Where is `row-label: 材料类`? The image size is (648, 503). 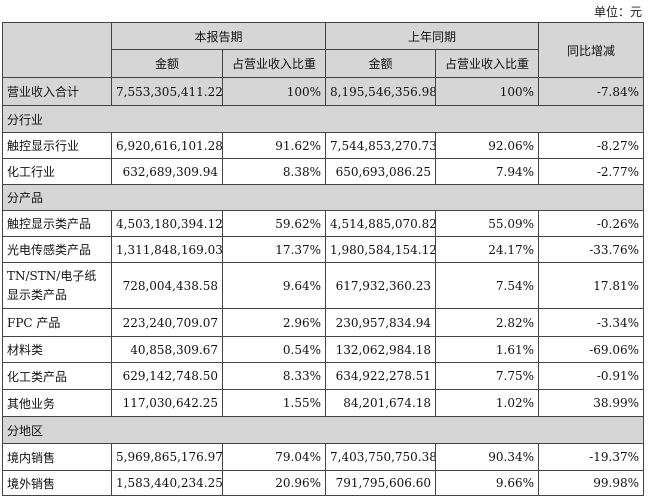 row-label: 材料类 is located at coordinates (57, 349).